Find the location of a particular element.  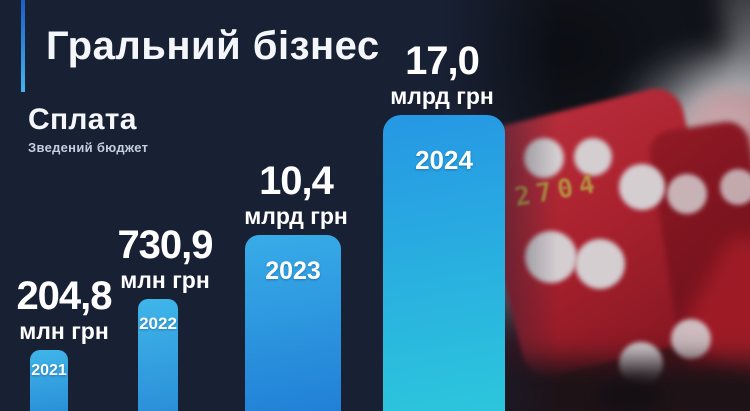

bar-value-number: 17,0 is located at coordinates (442, 60).